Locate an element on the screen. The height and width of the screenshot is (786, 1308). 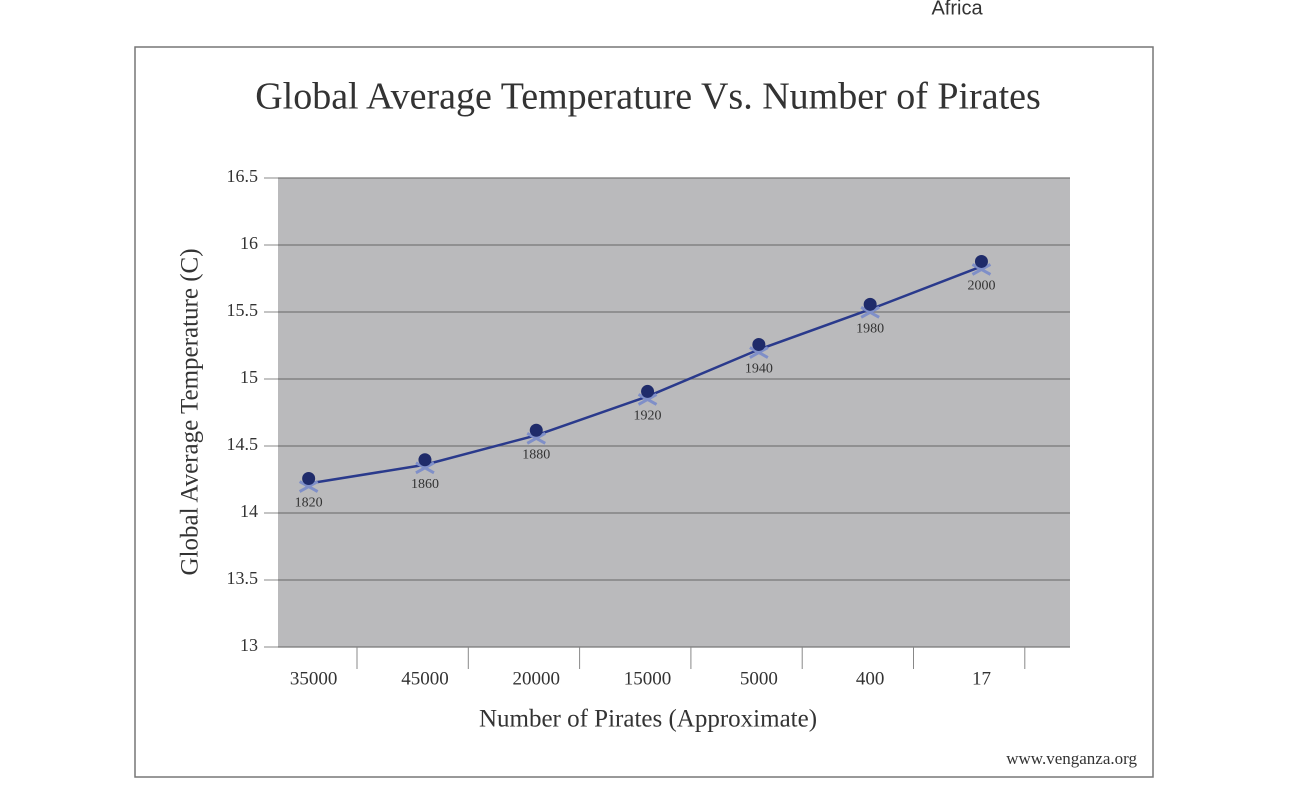
y-tick-label: 16 is located at coordinates (249, 243).